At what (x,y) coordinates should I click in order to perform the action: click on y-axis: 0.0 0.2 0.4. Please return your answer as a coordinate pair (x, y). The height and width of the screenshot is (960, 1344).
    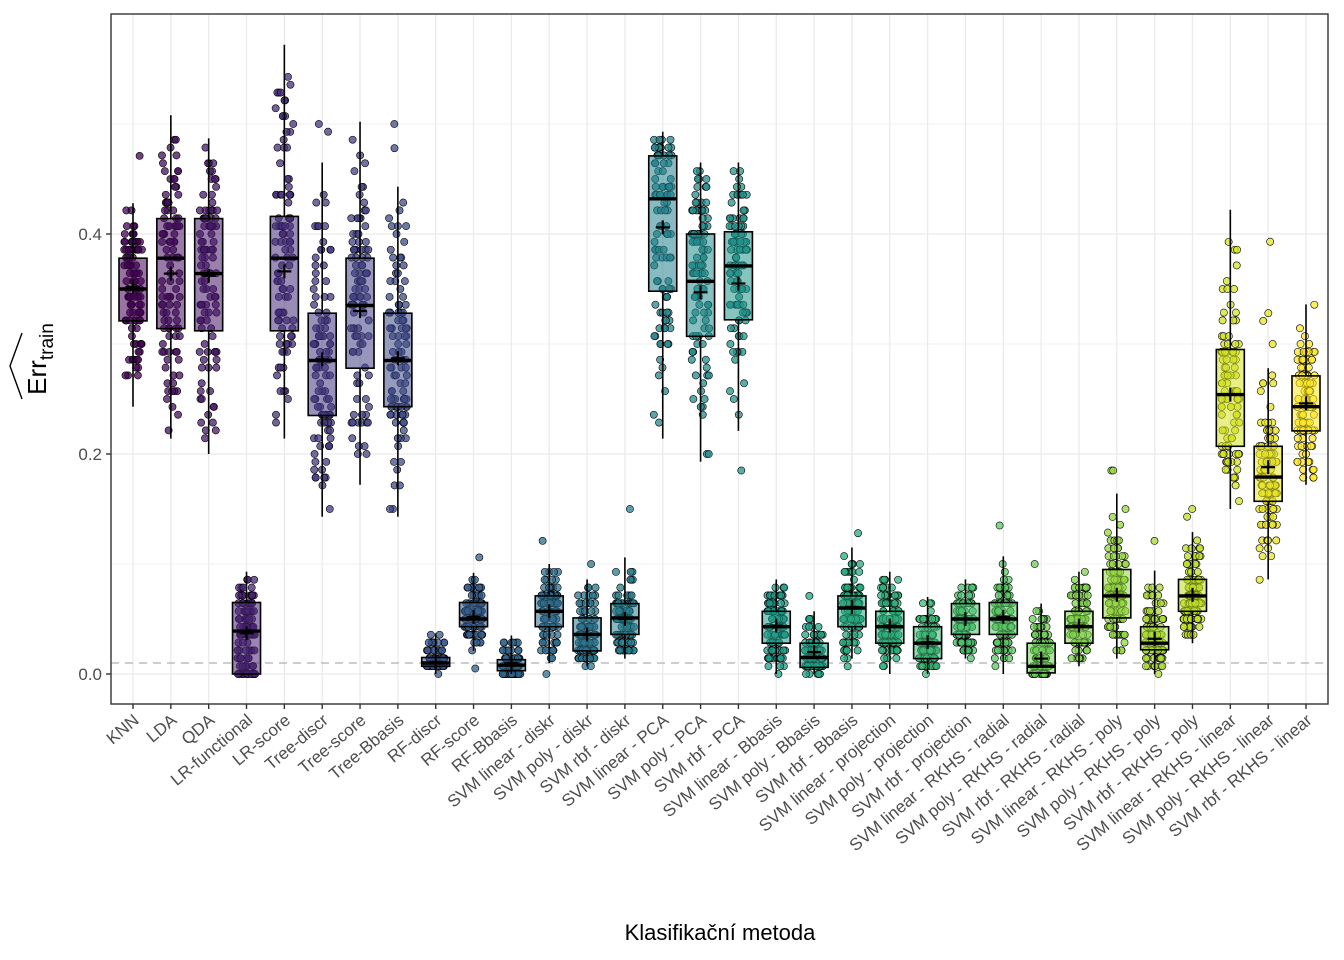
    Looking at the image, I should click on (94, 454).